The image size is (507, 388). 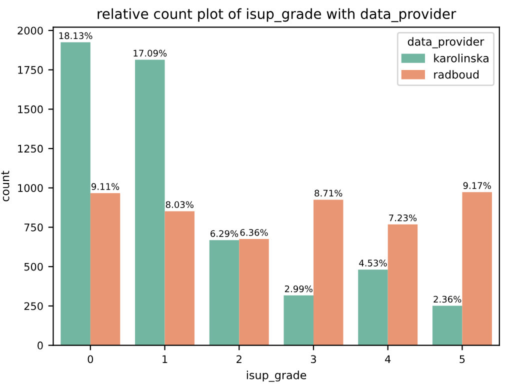 I want to click on x-tick-label: 4, so click(x=388, y=359).